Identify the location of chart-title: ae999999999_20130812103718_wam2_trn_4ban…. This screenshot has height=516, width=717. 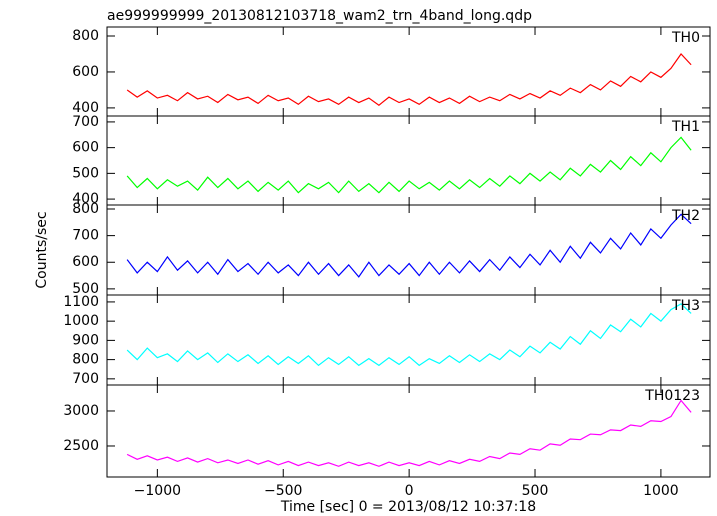
(319, 16).